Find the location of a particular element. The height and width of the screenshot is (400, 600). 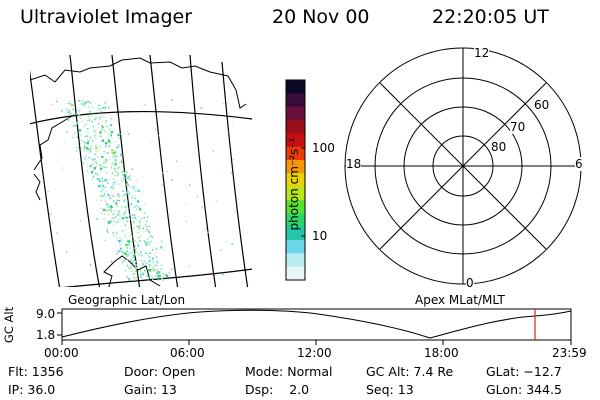

meridian-line is located at coordinates (85, 171).